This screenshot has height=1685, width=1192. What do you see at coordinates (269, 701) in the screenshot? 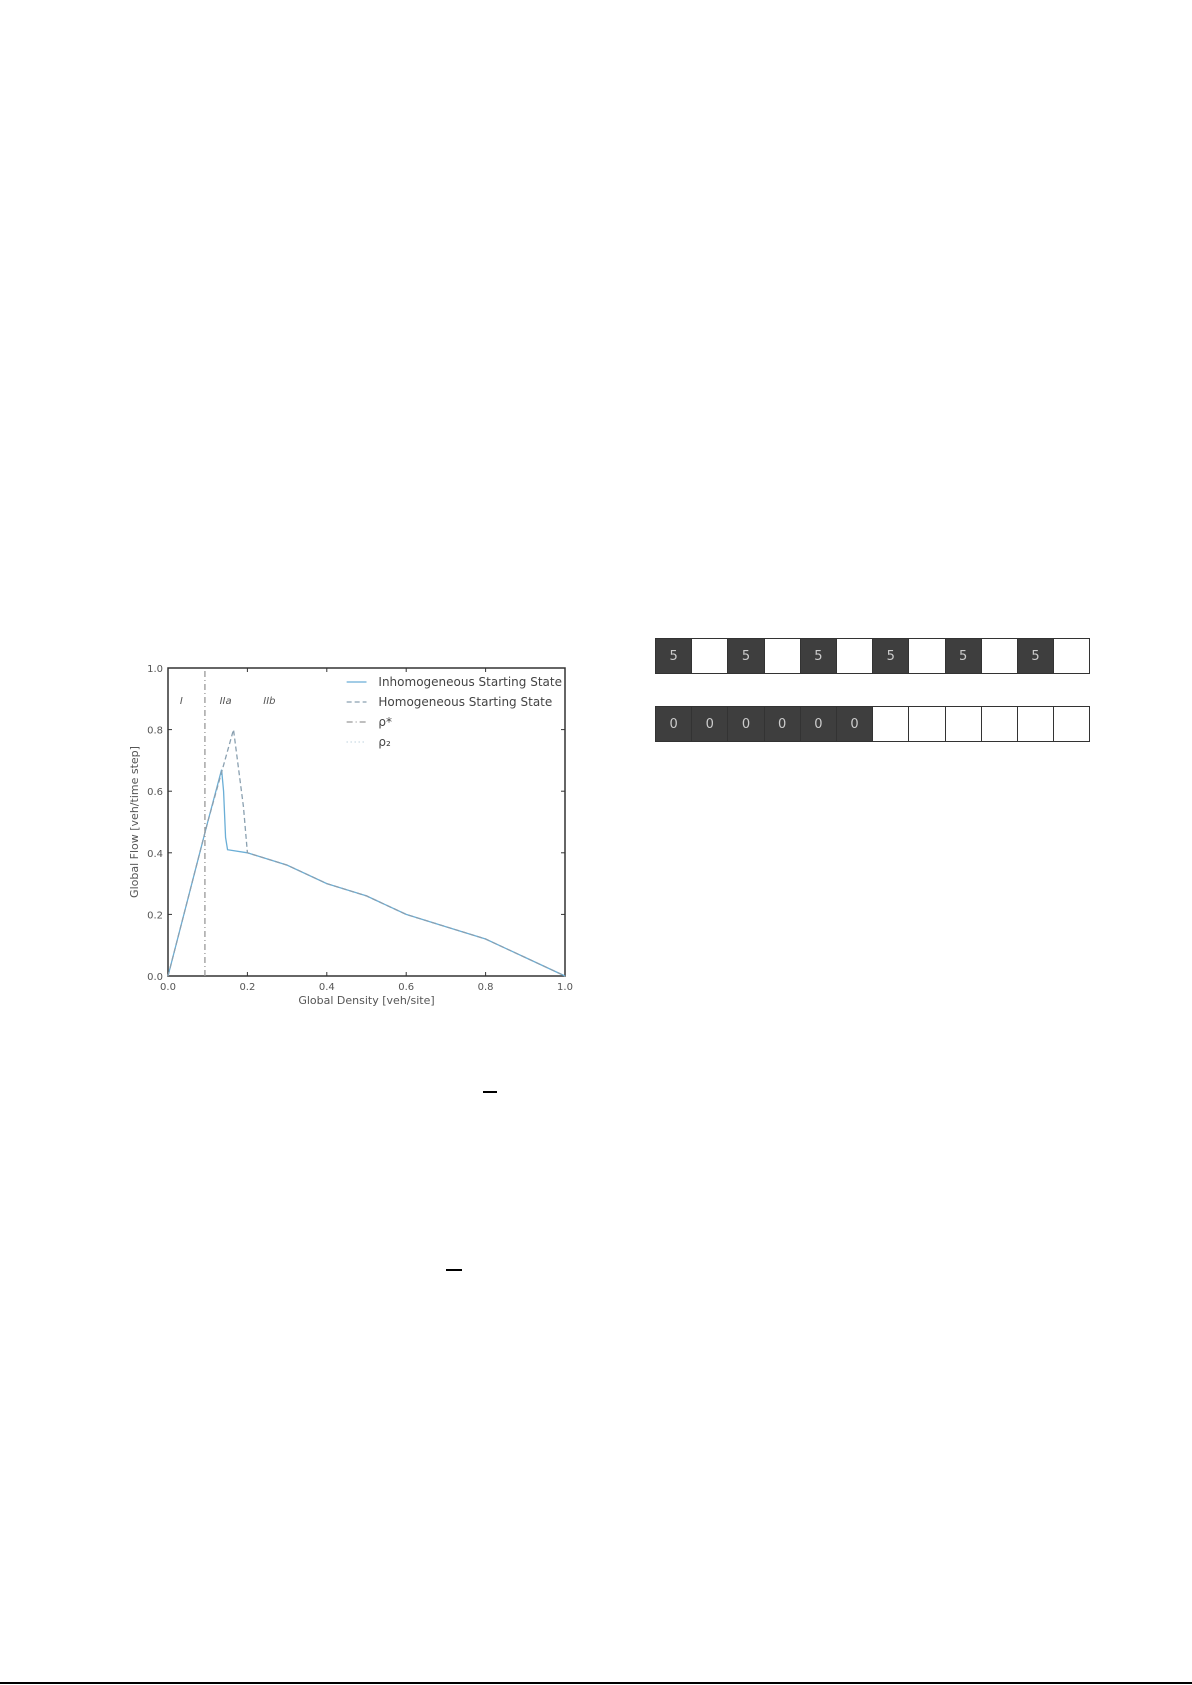
I see `region-label: IIb` at bounding box center [269, 701].